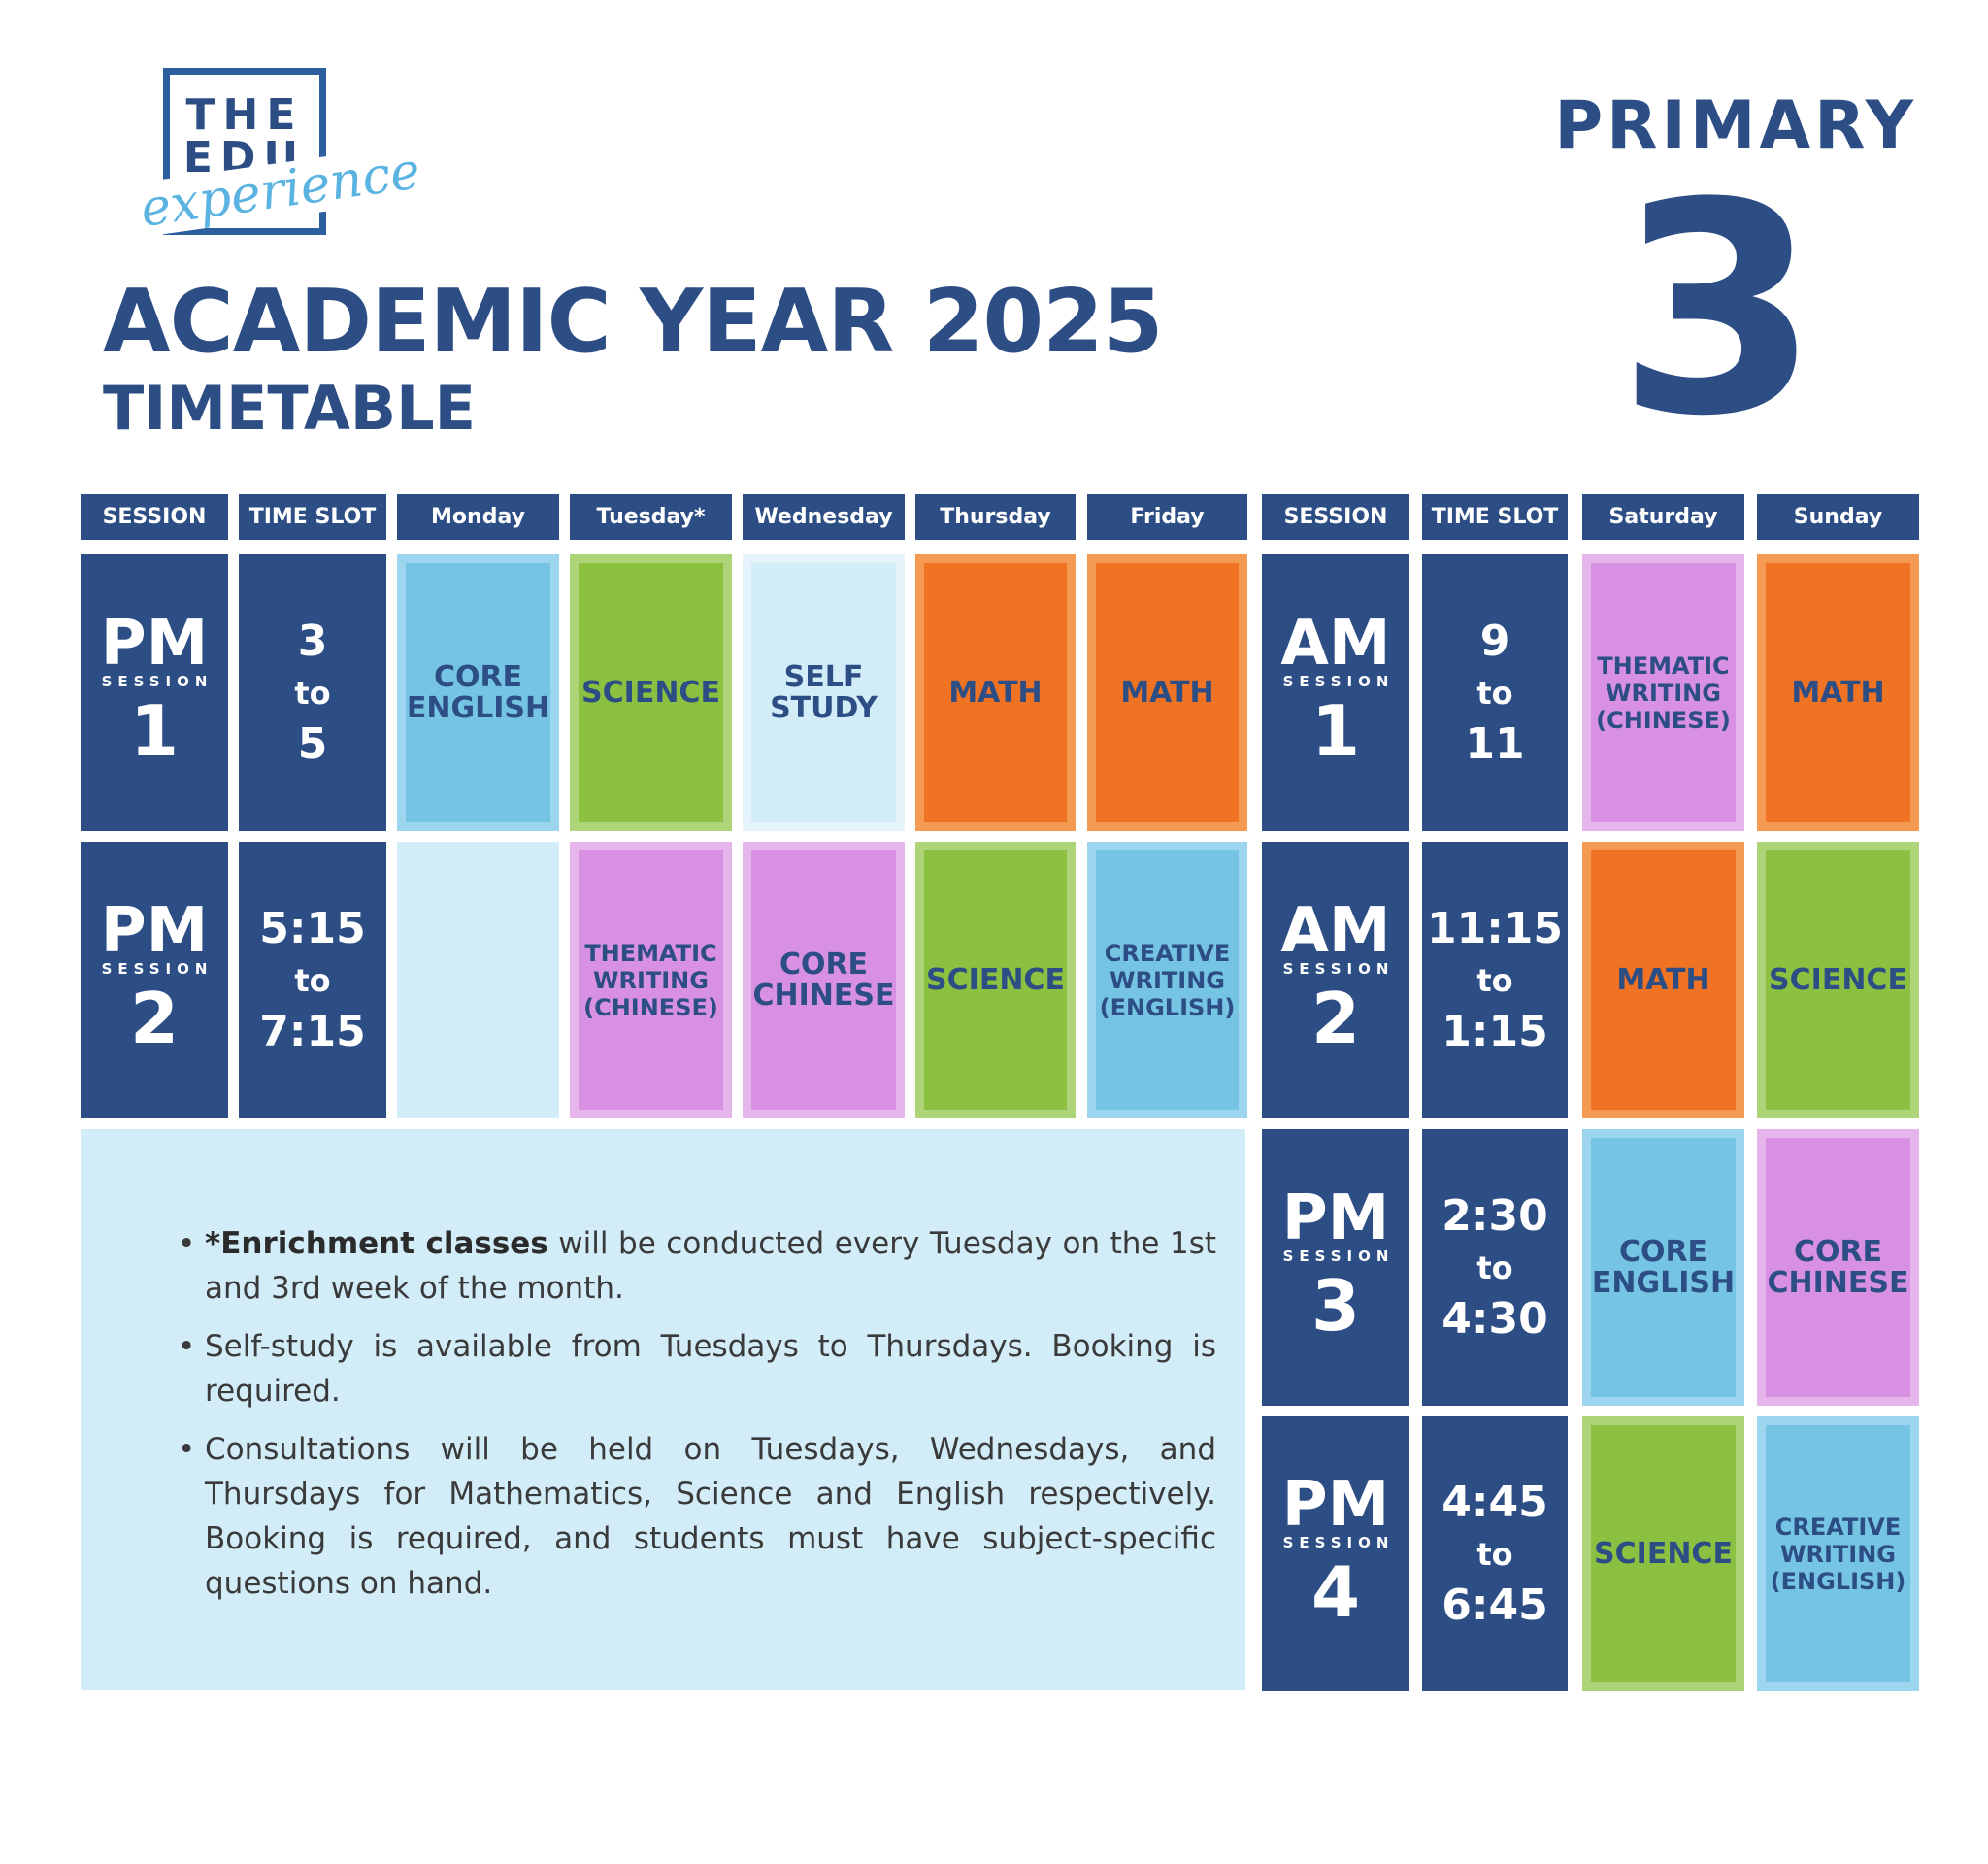 Image resolution: width=1988 pixels, height=1864 pixels. Describe the element at coordinates (478, 517) in the screenshot. I see `header-monday: Monday` at that location.